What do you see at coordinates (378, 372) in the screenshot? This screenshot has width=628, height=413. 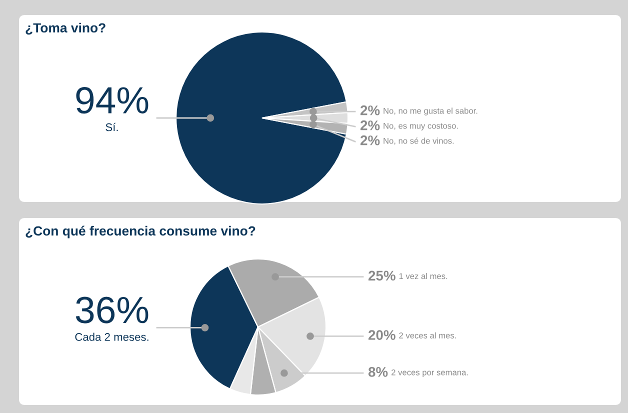 I see `data-label: 8%` at bounding box center [378, 372].